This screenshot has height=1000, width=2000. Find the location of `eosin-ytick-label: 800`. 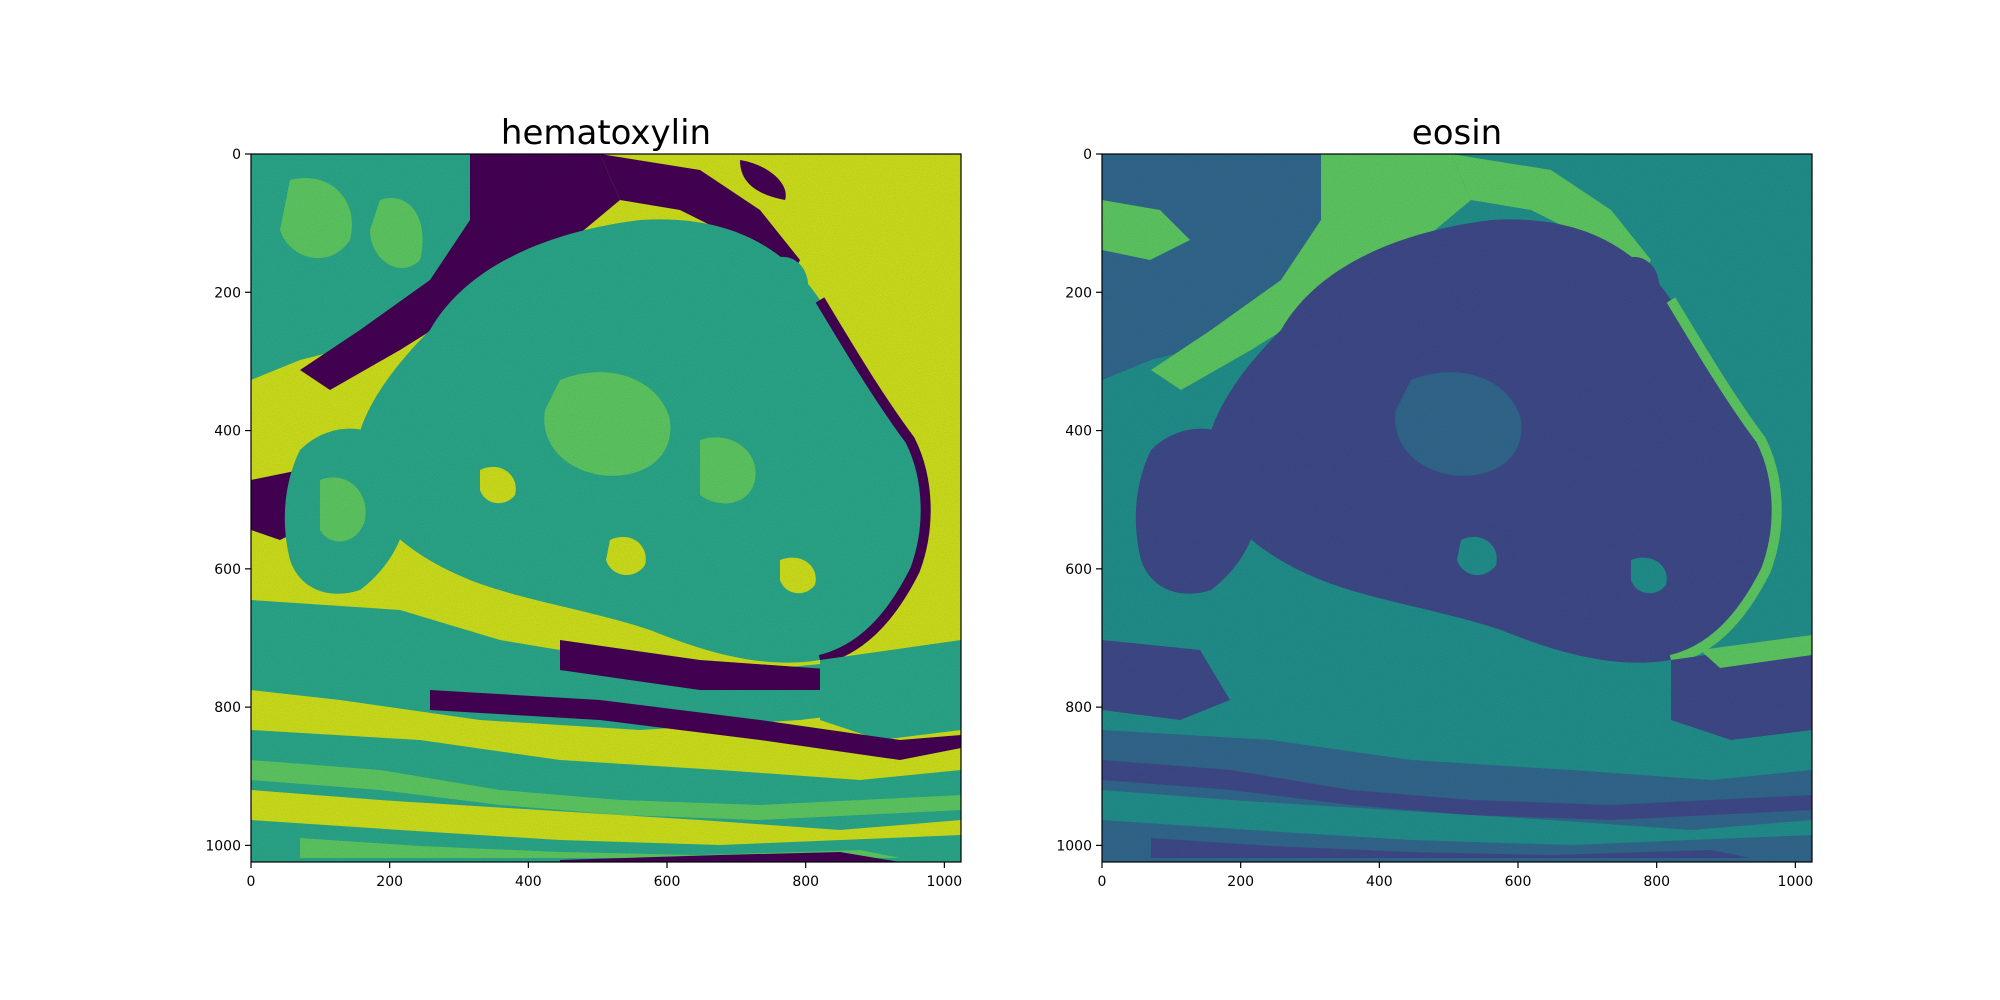

eosin-ytick-label: 800 is located at coordinates (1078, 708).